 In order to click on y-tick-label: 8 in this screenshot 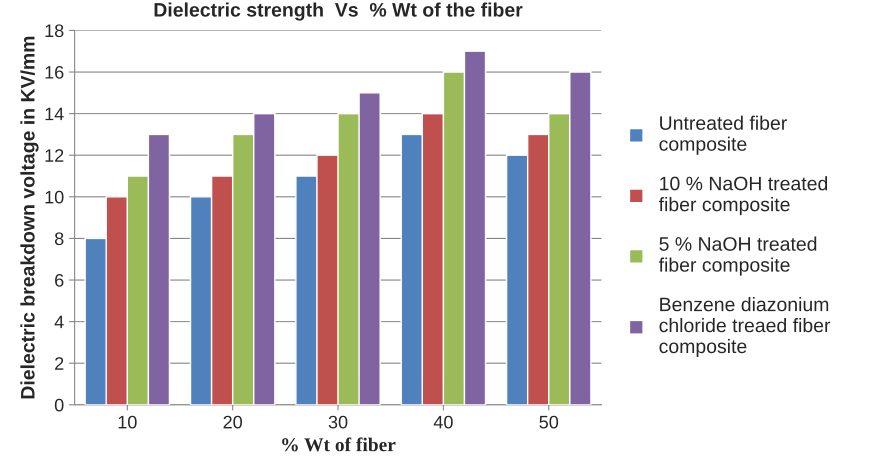, I will do `click(59, 239)`.